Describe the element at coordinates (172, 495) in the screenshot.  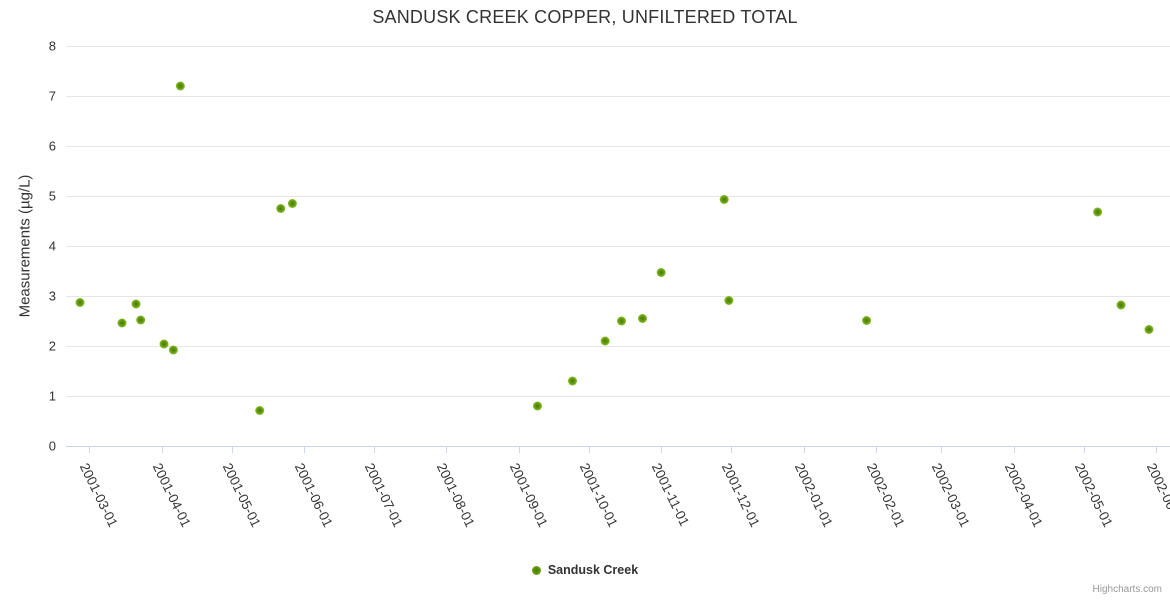
I see `x-axis-label: 2001-04-01` at that location.